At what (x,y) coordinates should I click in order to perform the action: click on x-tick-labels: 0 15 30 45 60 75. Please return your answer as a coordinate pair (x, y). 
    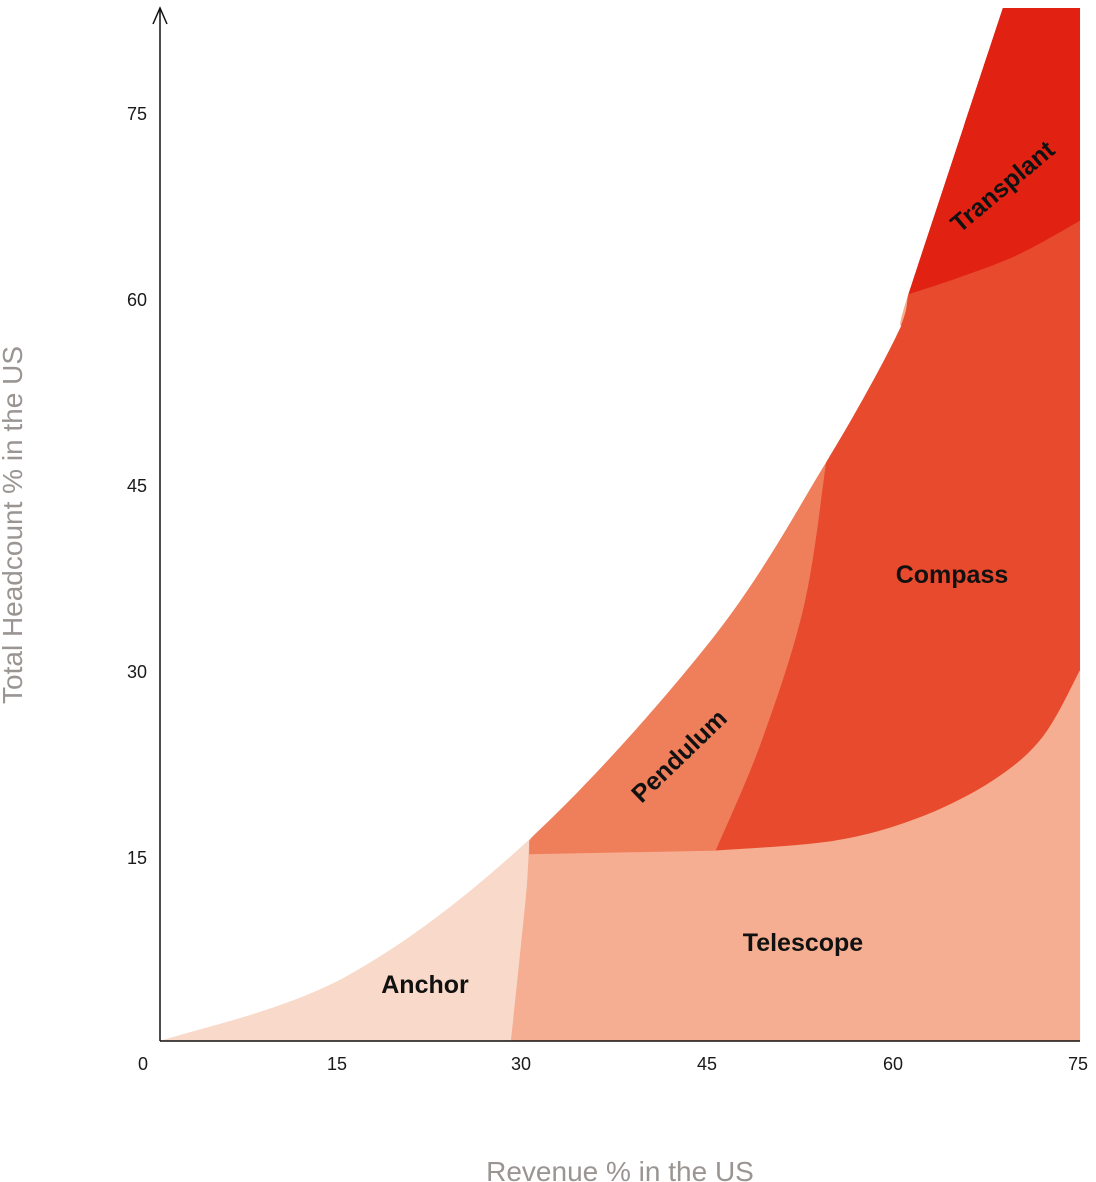
    Looking at the image, I should click on (613, 1064).